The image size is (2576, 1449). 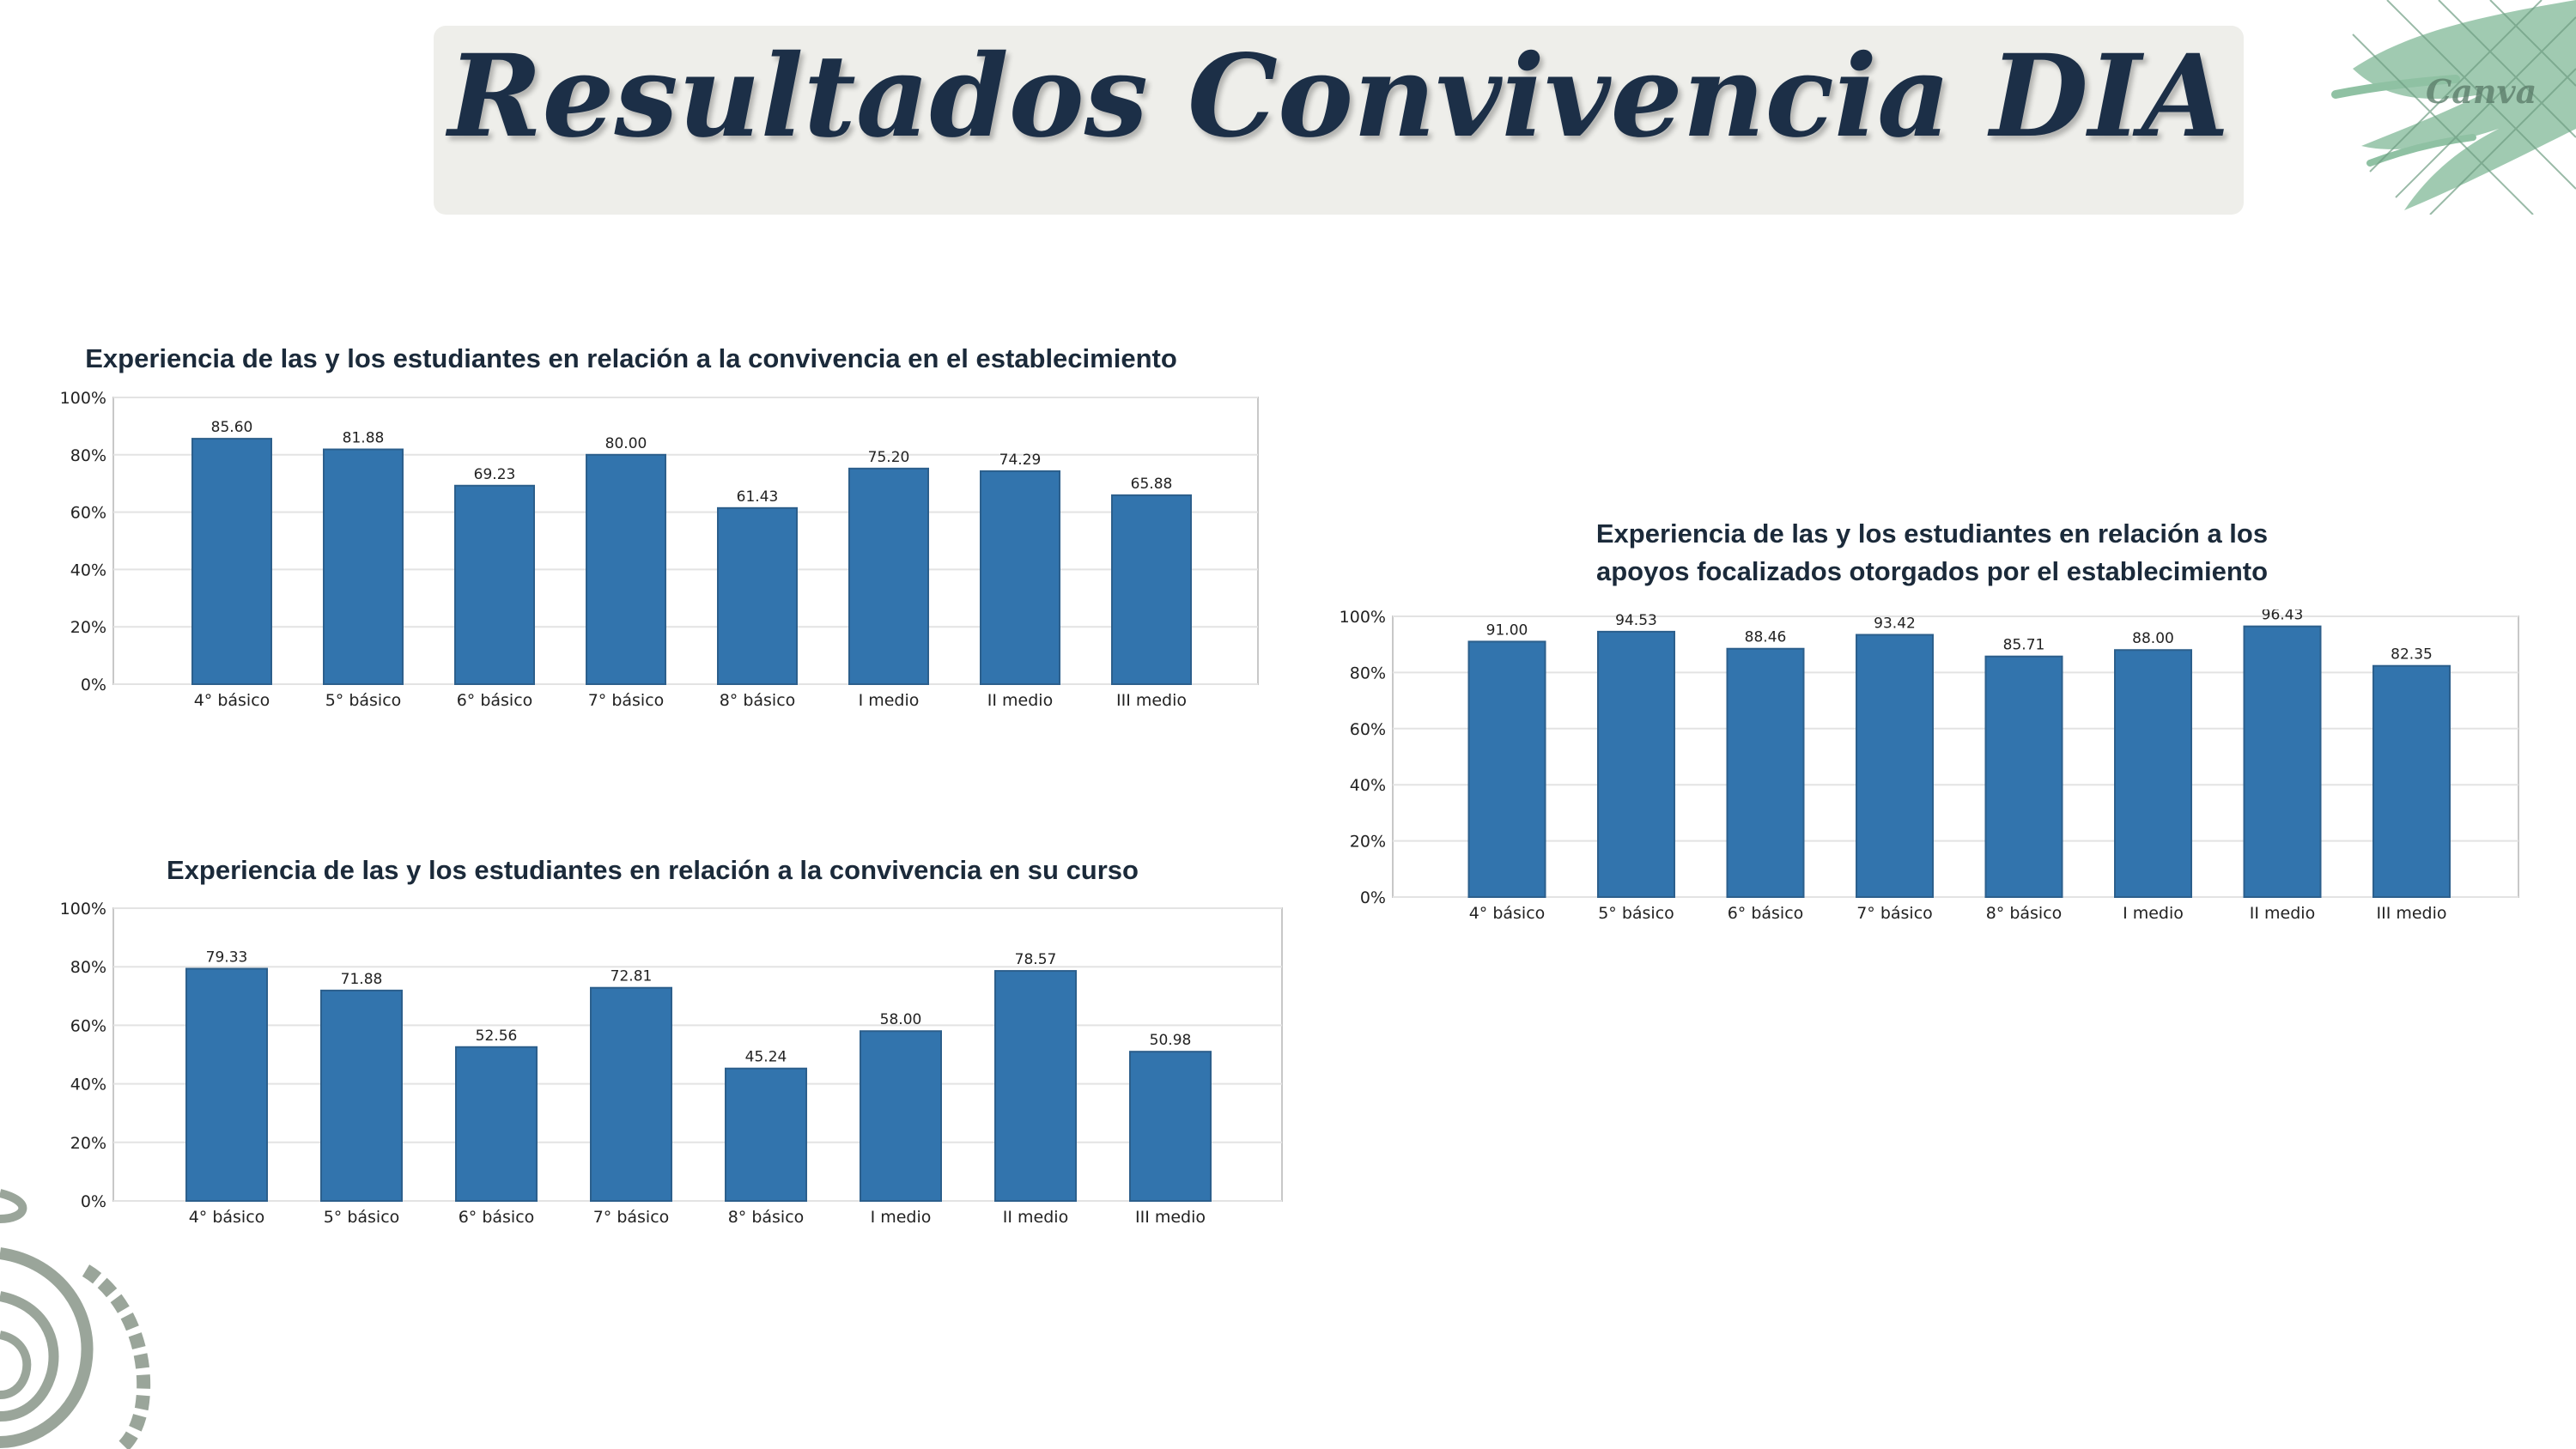 What do you see at coordinates (901, 1019) in the screenshot?
I see `bar-value-label: 58.00` at bounding box center [901, 1019].